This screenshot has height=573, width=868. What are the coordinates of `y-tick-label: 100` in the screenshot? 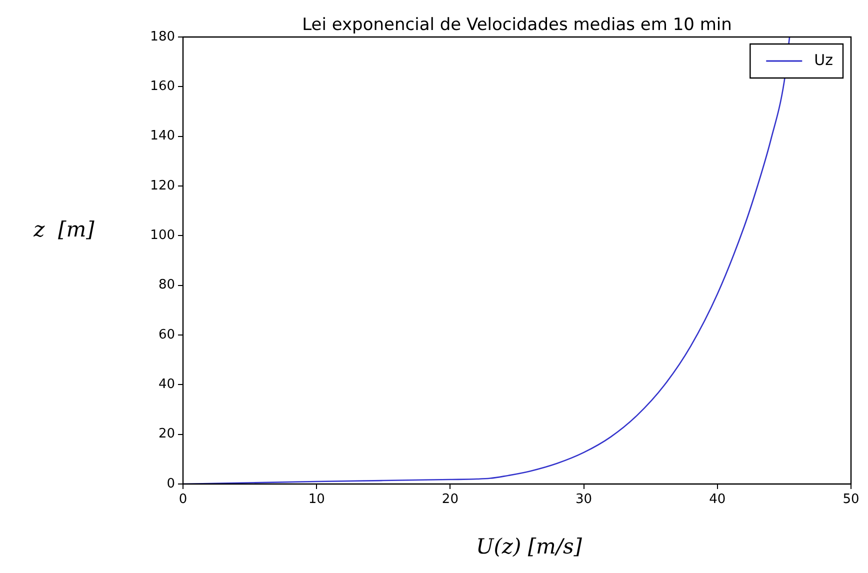 It's located at (162, 236).